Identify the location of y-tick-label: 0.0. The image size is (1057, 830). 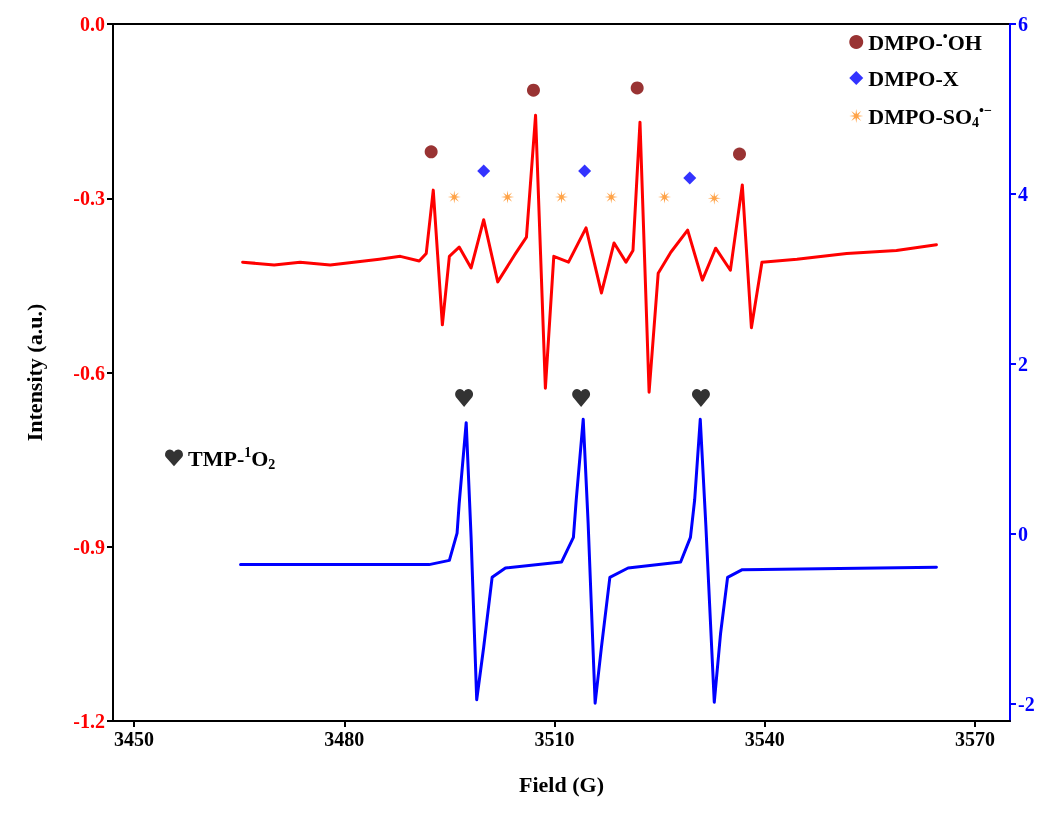
(92, 24).